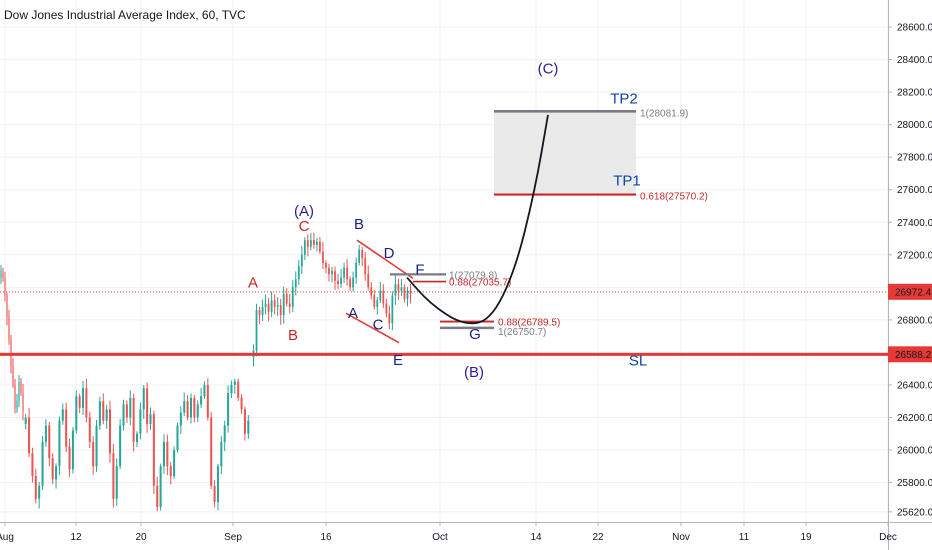 The height and width of the screenshot is (550, 932). What do you see at coordinates (914, 28) in the screenshot?
I see `price-tick-label: 28600.0` at bounding box center [914, 28].